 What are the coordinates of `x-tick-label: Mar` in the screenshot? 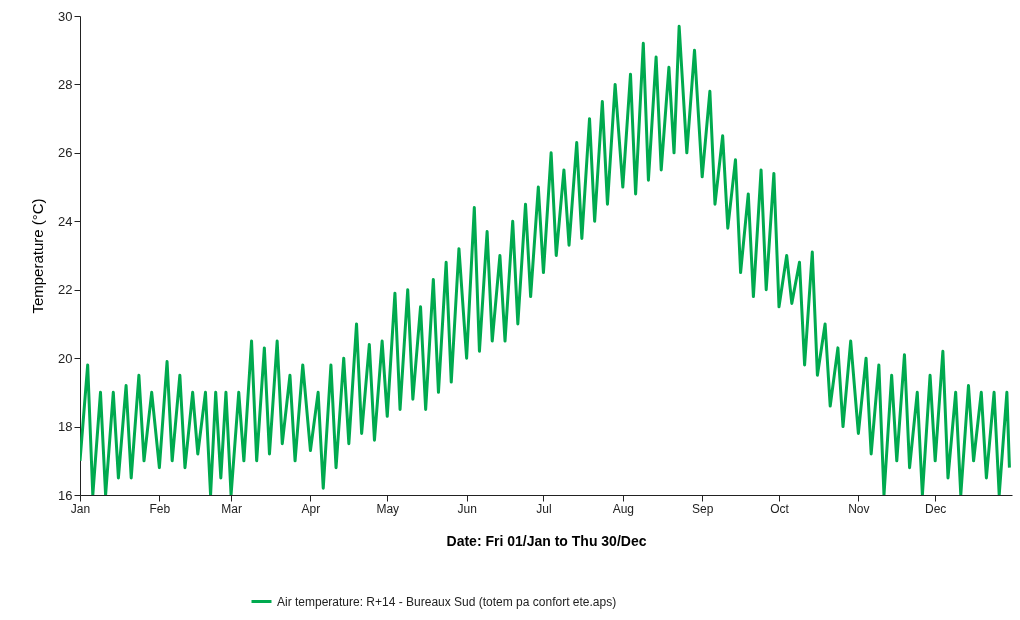 It's located at (231, 508).